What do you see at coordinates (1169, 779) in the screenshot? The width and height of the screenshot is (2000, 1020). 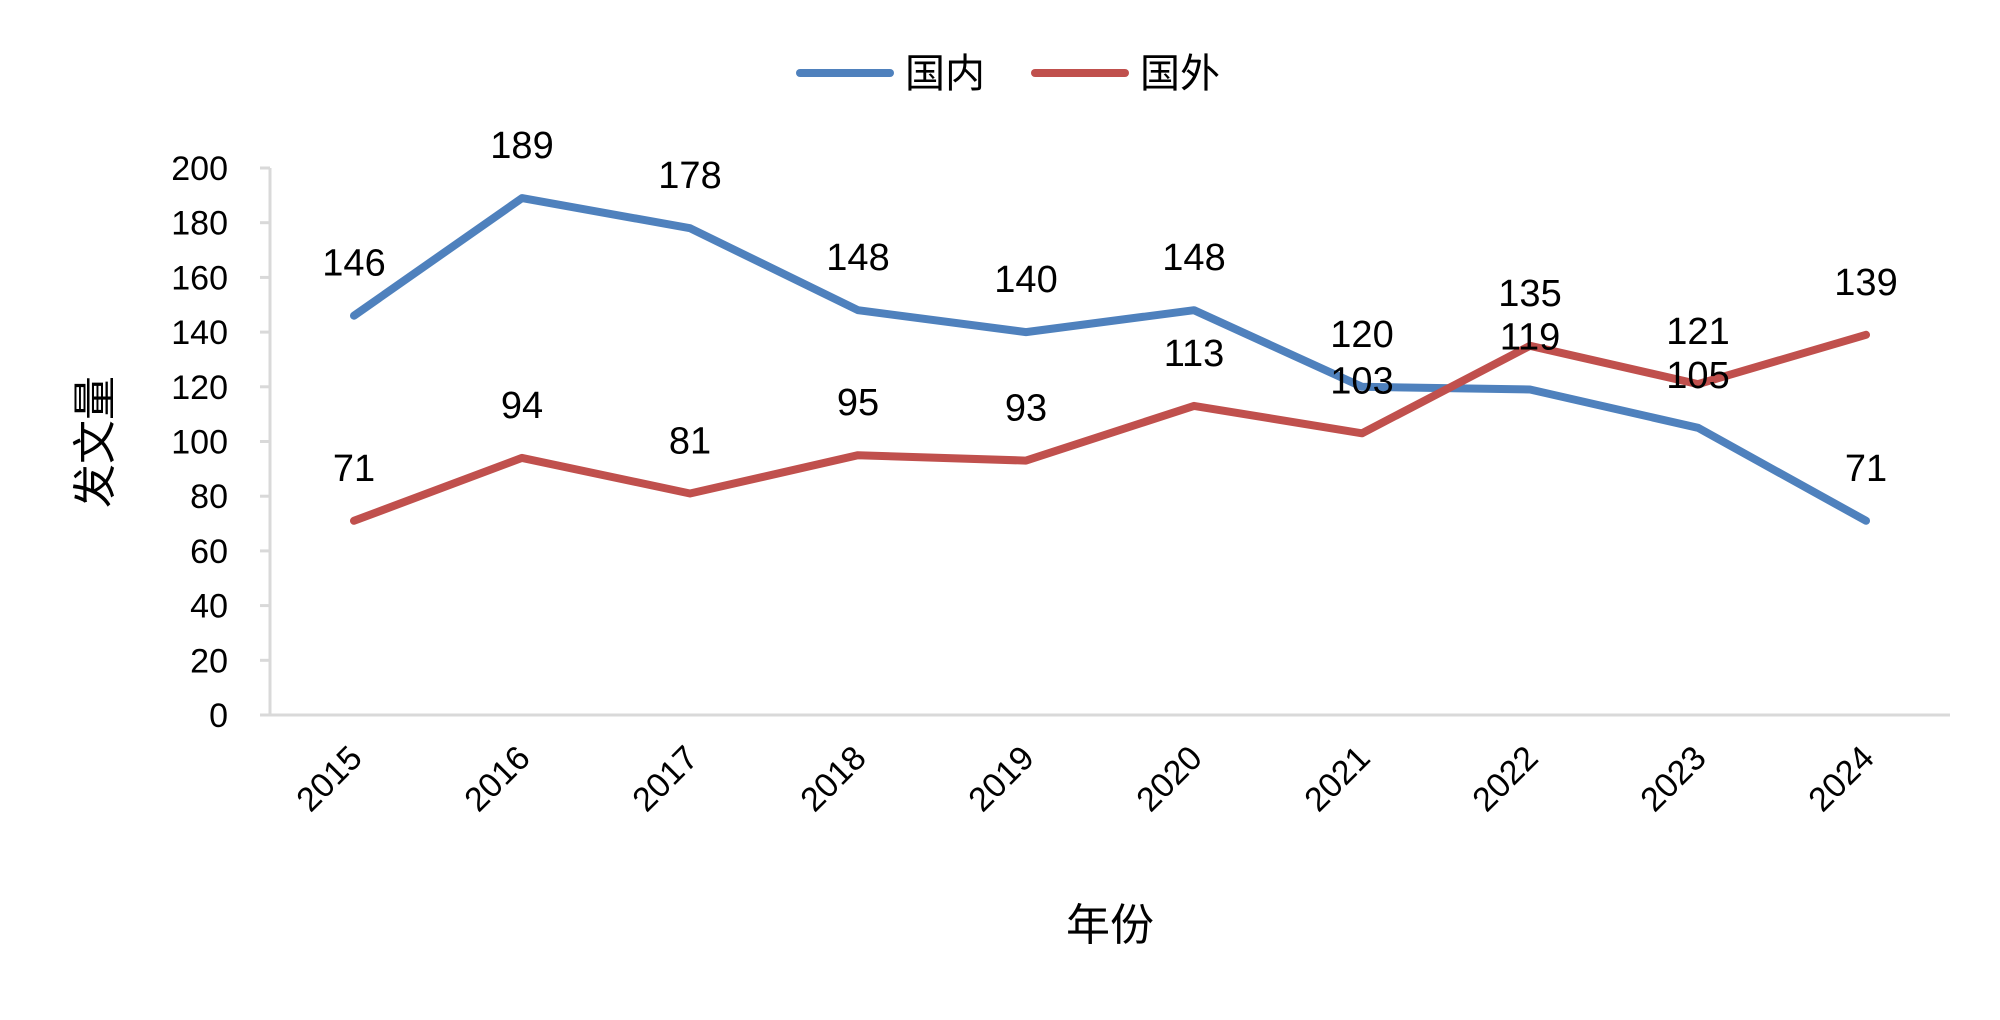 I see `x-tick-label: 2020` at bounding box center [1169, 779].